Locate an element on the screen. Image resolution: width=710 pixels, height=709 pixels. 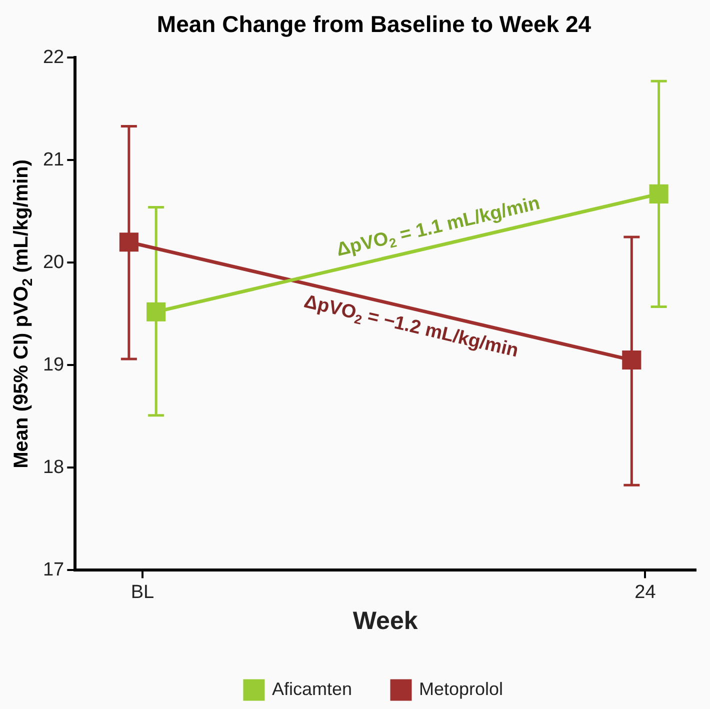
y-tick-label: 17 is located at coordinates (53, 569).